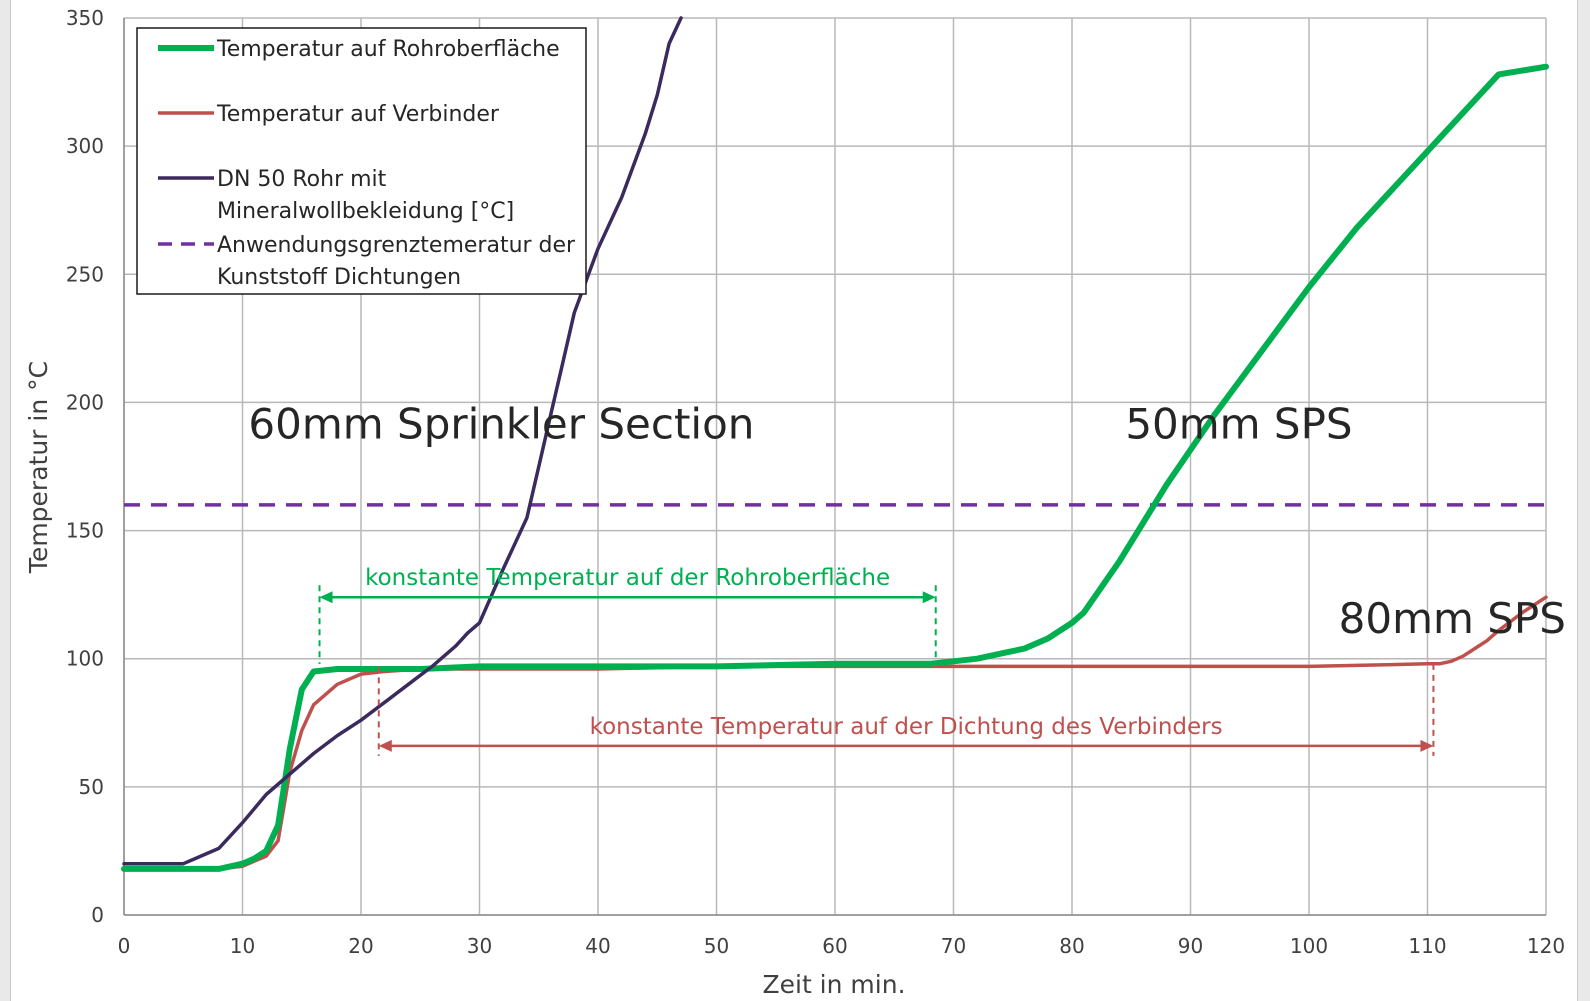  What do you see at coordinates (85, 274) in the screenshot?
I see `y-tick-label: 250` at bounding box center [85, 274].